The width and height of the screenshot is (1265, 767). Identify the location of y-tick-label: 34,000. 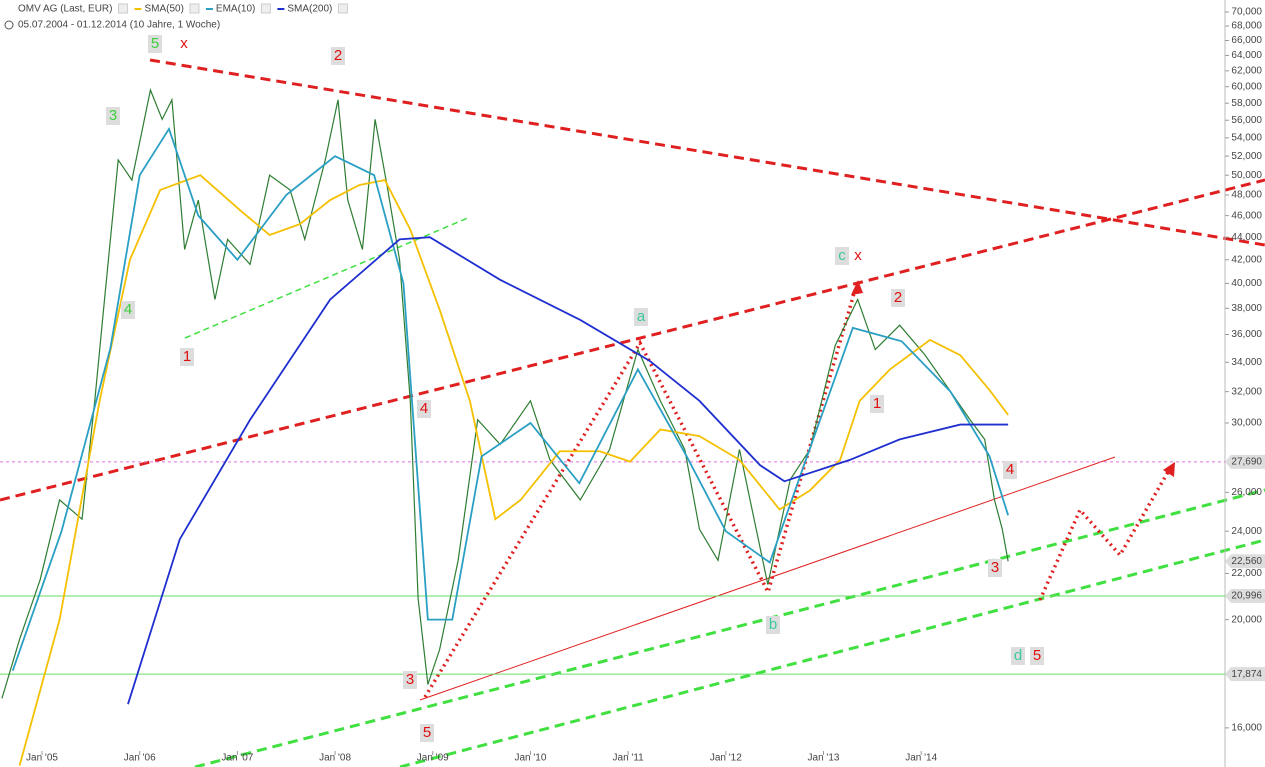
(1246, 362).